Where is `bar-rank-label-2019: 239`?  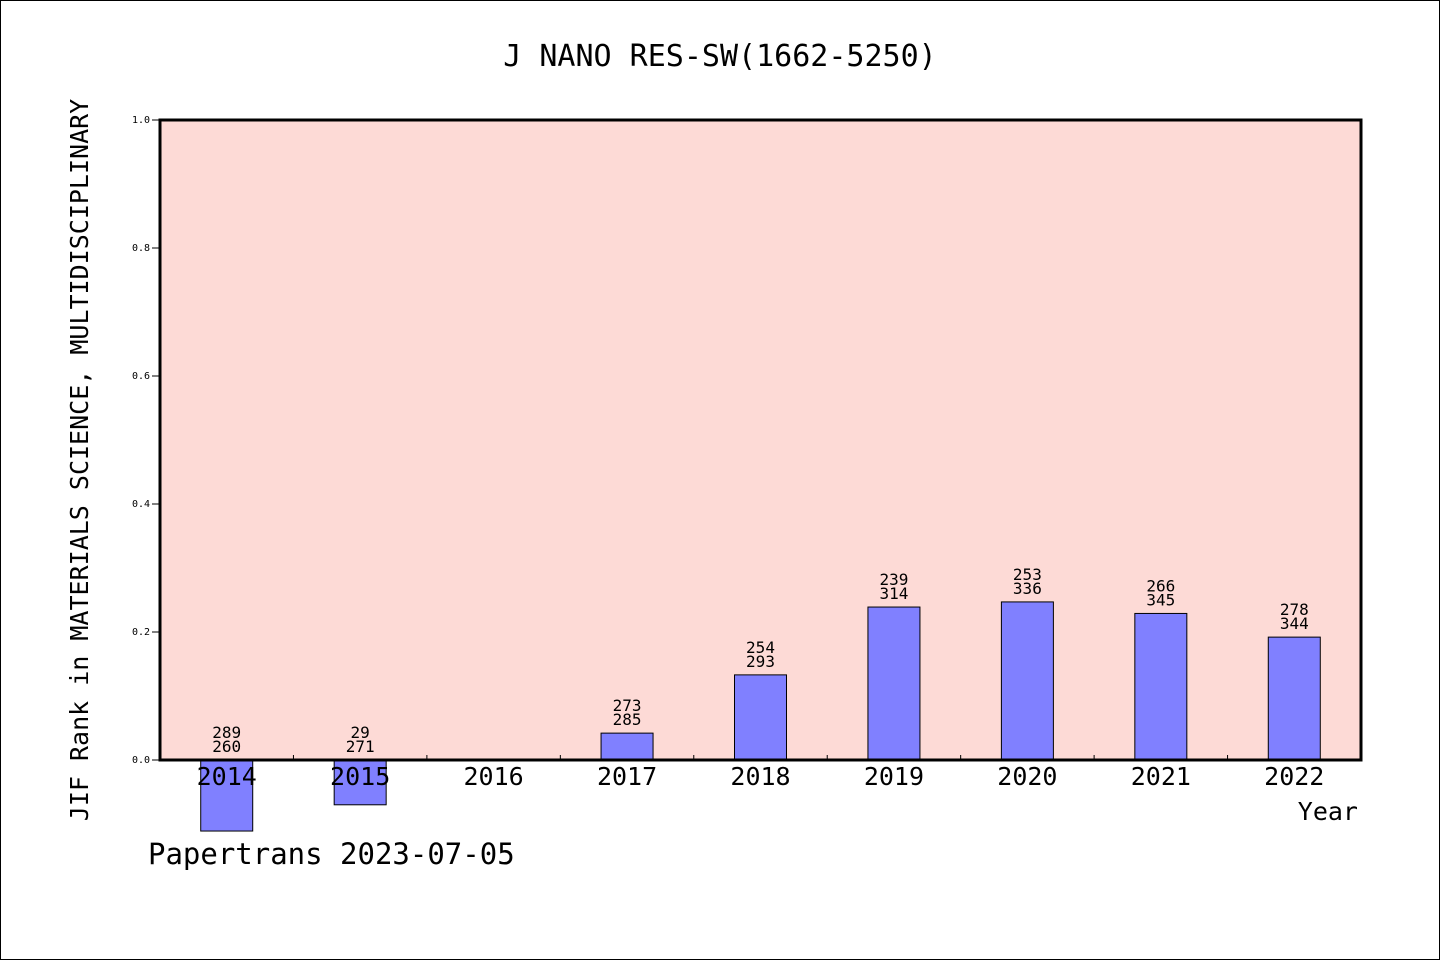
bar-rank-label-2019: 239 is located at coordinates (893, 579).